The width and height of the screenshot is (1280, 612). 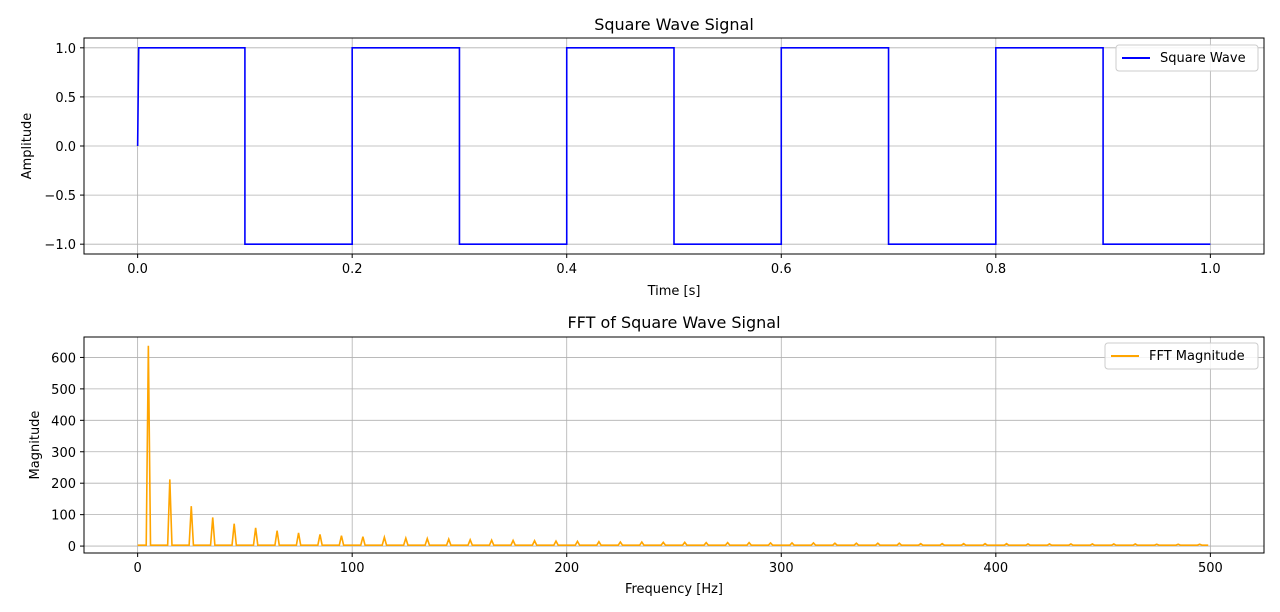 I want to click on top-legend-label: Square Wave, so click(x=1203, y=58).